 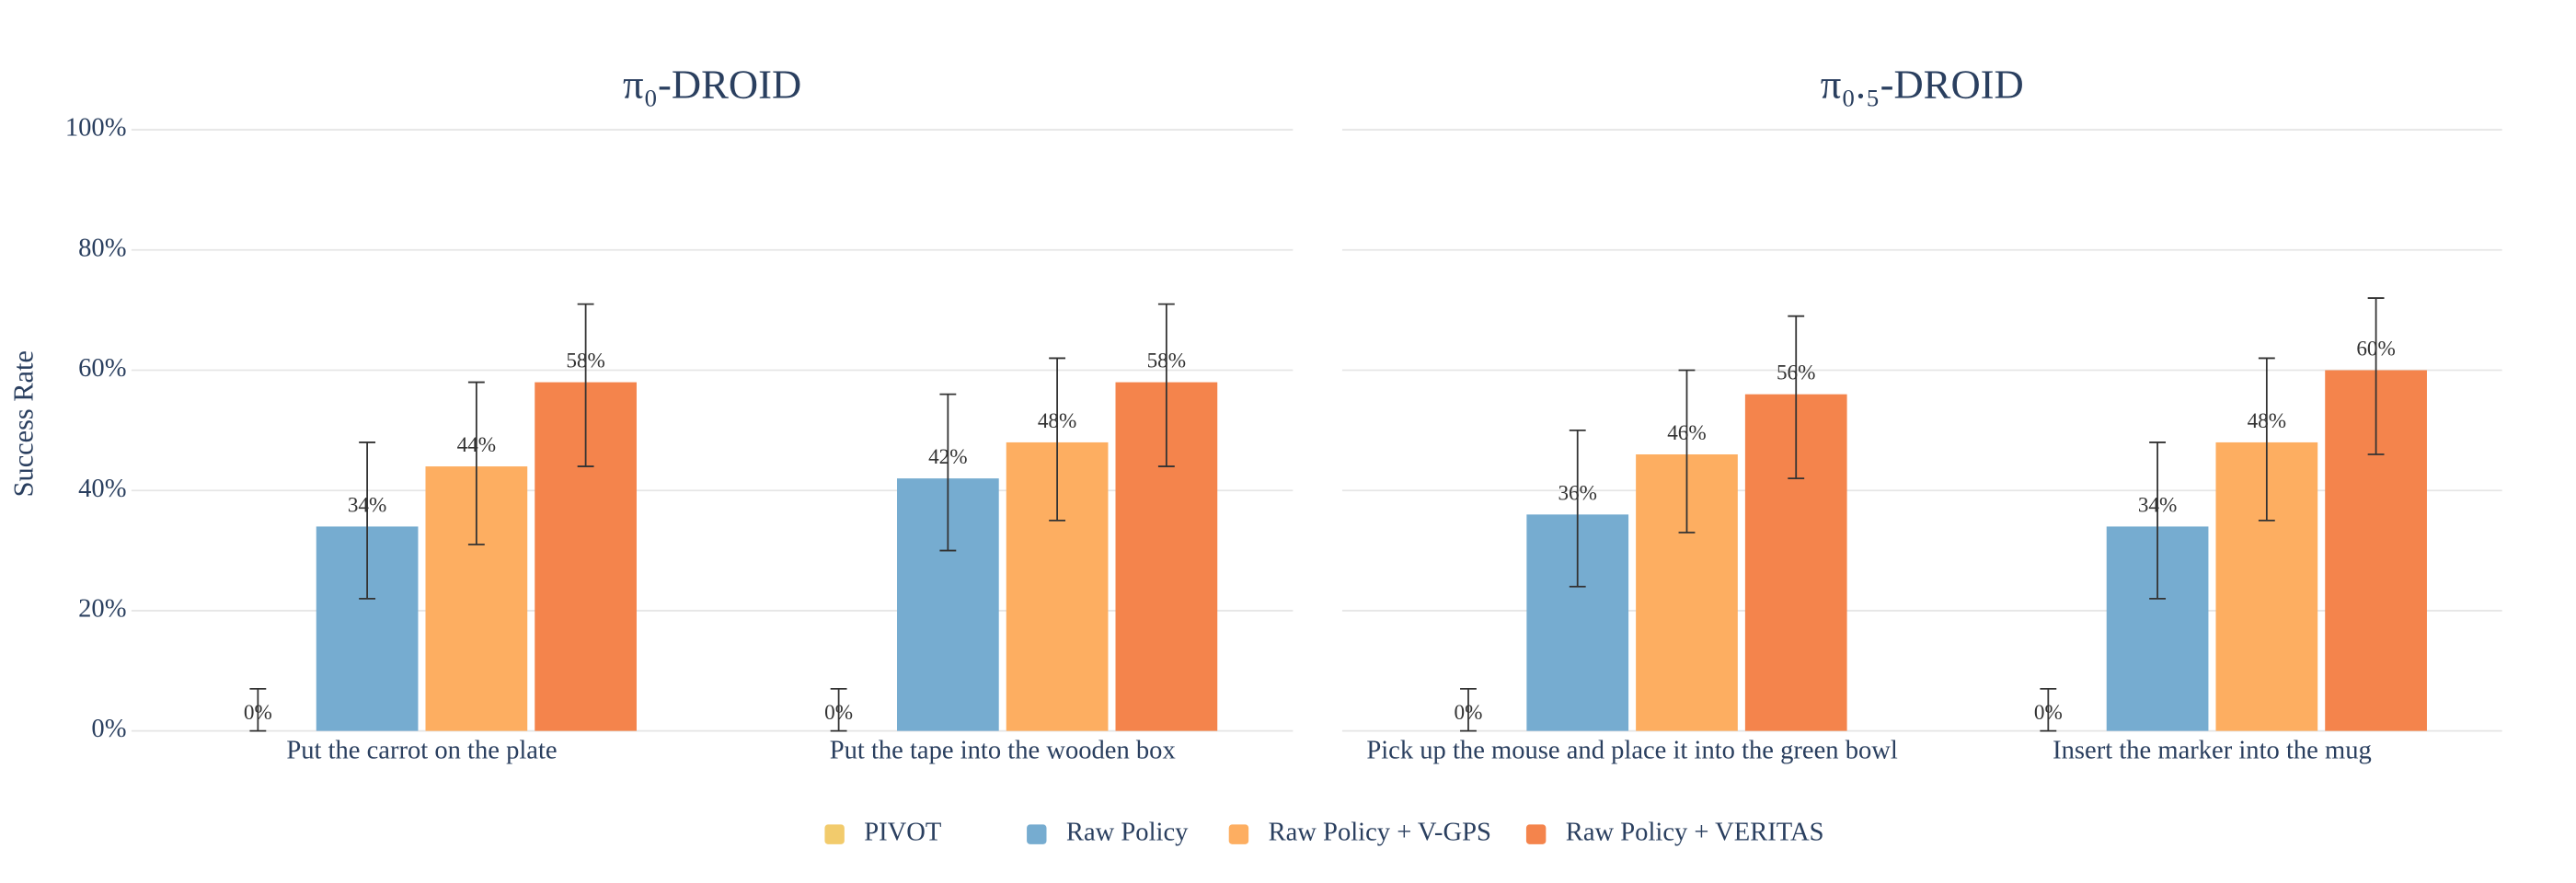 What do you see at coordinates (1003, 750) in the screenshot?
I see `x-tick-label: Put the tape into the wooden box` at bounding box center [1003, 750].